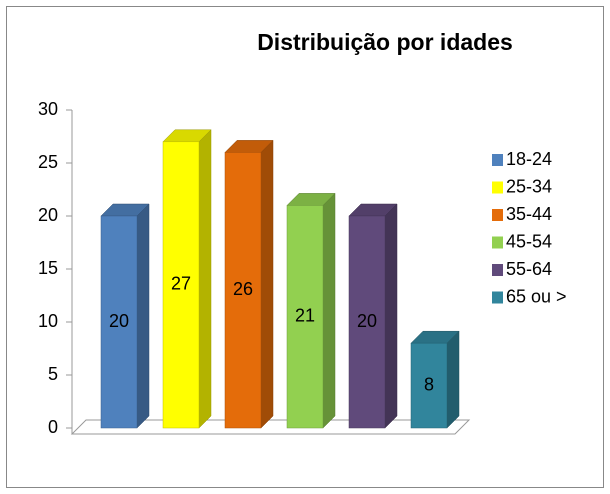 The image size is (610, 494). What do you see at coordinates (529, 241) in the screenshot?
I see `legend-label: 45-54` at bounding box center [529, 241].